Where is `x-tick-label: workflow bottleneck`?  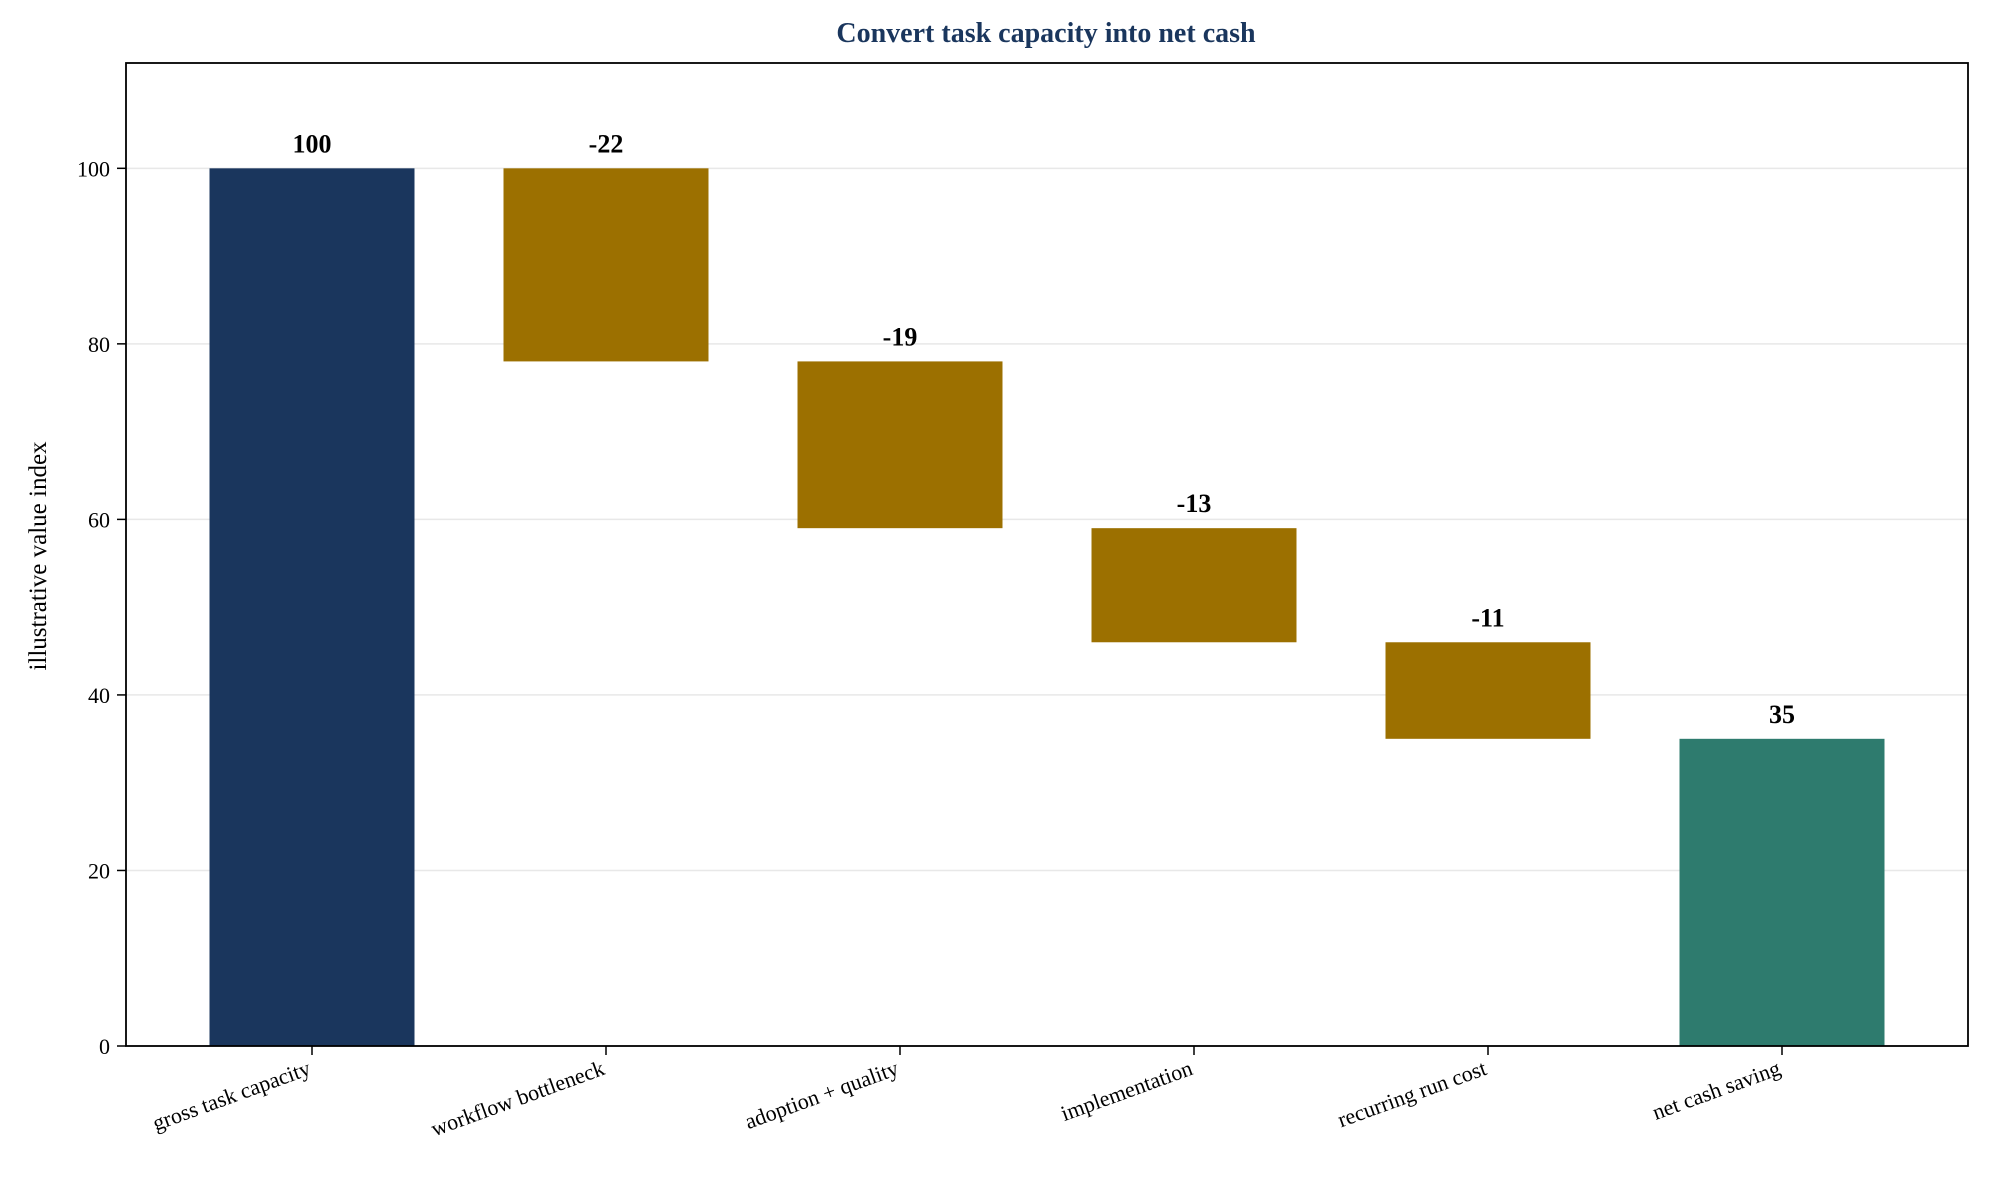
x-tick-label: workflow bottleneck is located at coordinates (518, 1098).